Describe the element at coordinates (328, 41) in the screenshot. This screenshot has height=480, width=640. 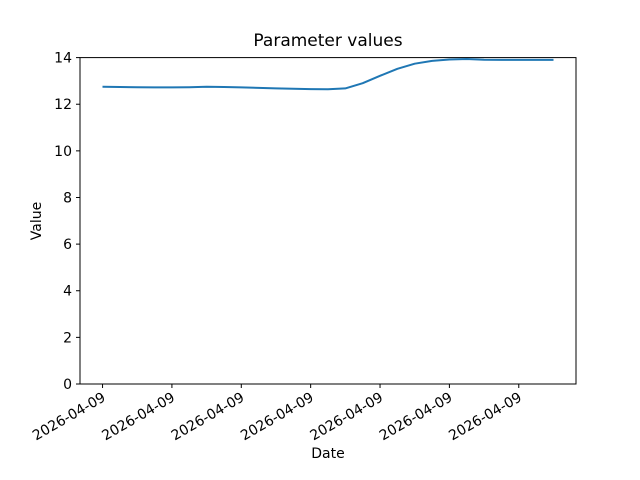
I see `chart-title: Parameter values` at that location.